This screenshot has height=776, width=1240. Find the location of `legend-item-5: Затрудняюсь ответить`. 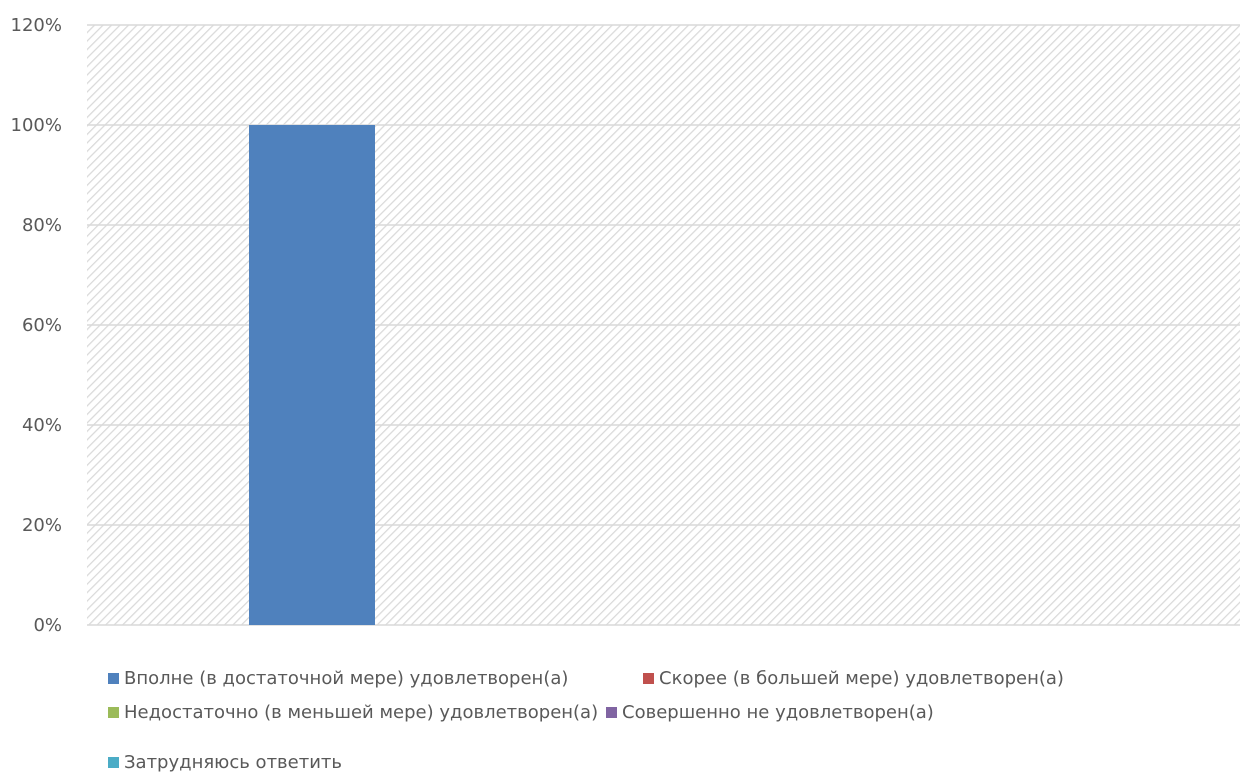

legend-item-5: Затрудняюсь ответить is located at coordinates (225, 762).